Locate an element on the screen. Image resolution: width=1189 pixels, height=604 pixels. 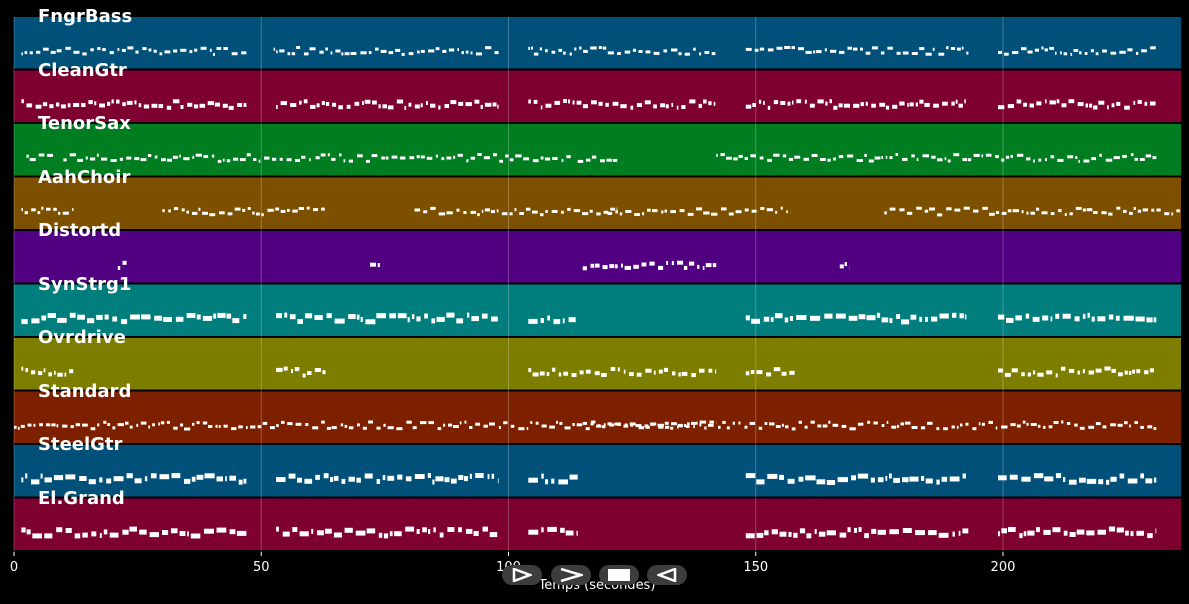
rewind-button is located at coordinates (667, 575).